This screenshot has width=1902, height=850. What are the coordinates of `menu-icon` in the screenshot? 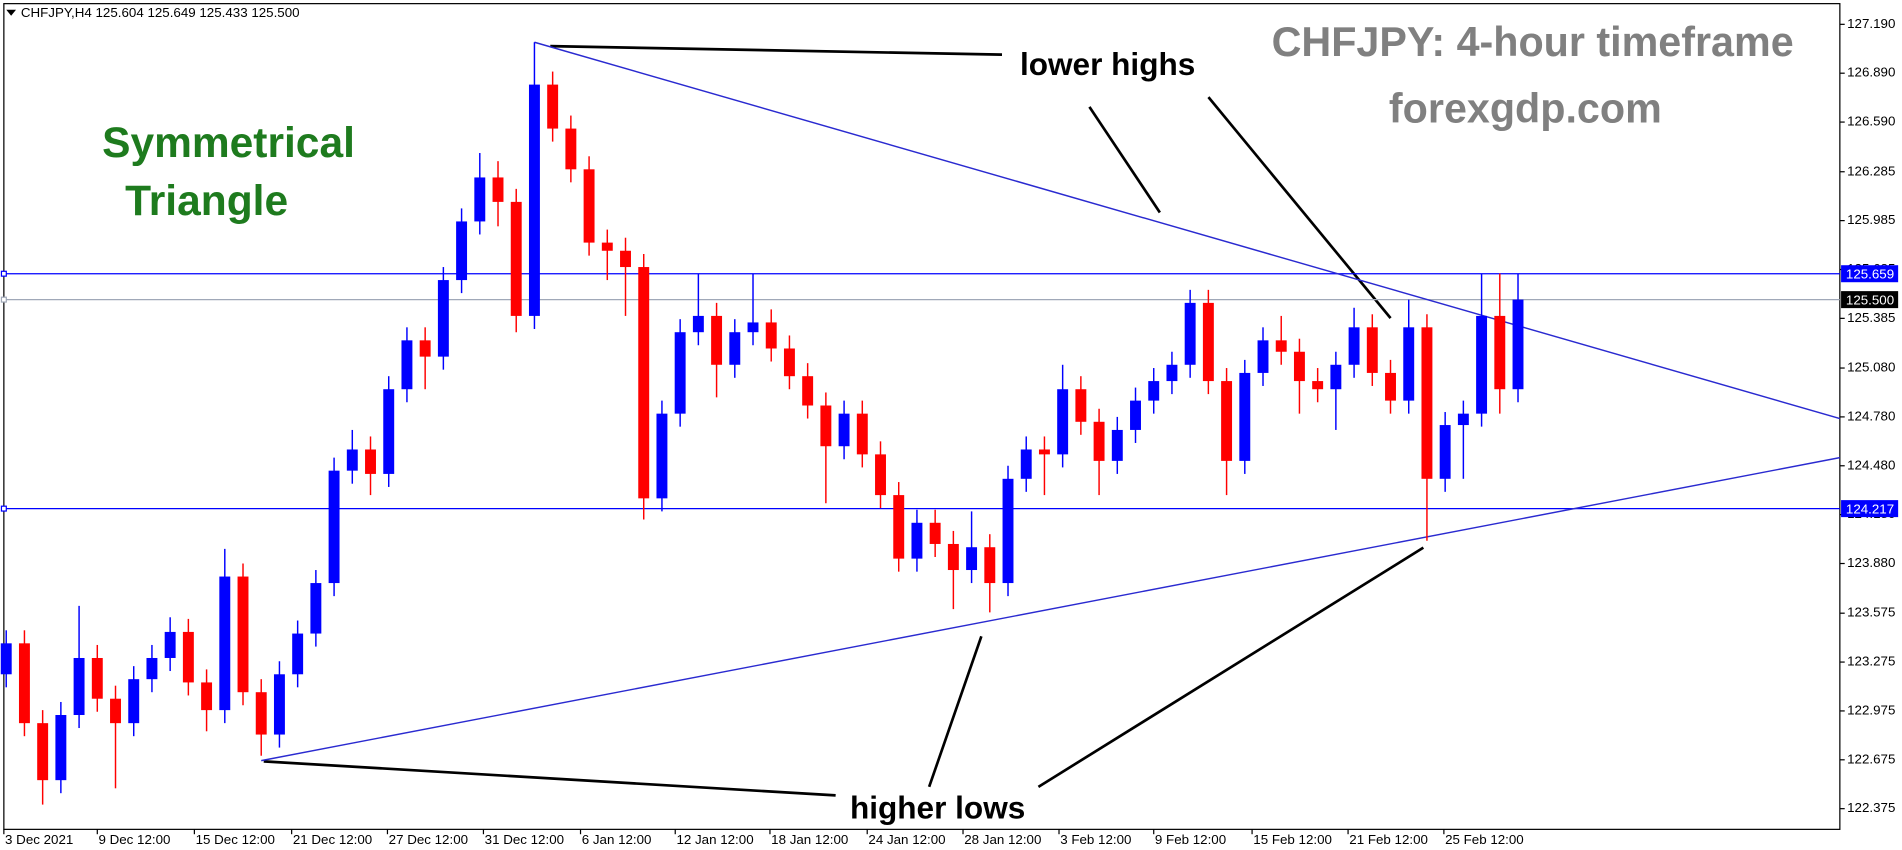 It's located at (11, 12).